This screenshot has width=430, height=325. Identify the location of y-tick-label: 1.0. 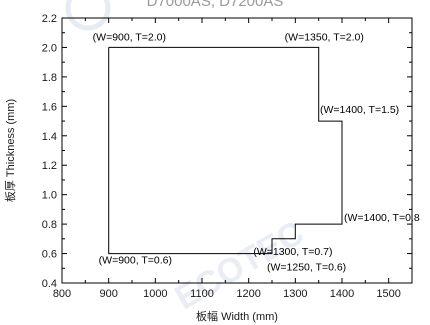
(49, 196).